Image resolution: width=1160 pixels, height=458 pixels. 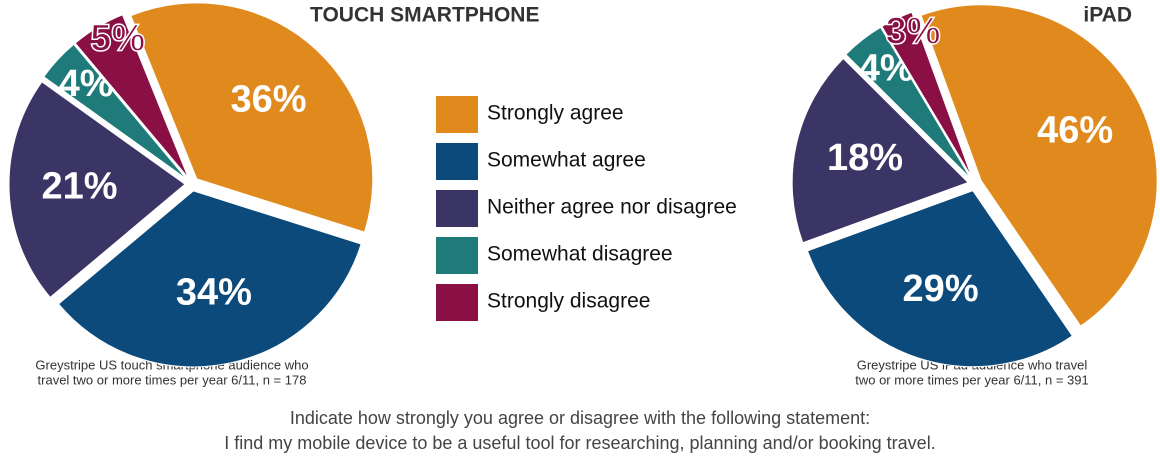 I want to click on data-label: 18%, so click(x=865, y=158).